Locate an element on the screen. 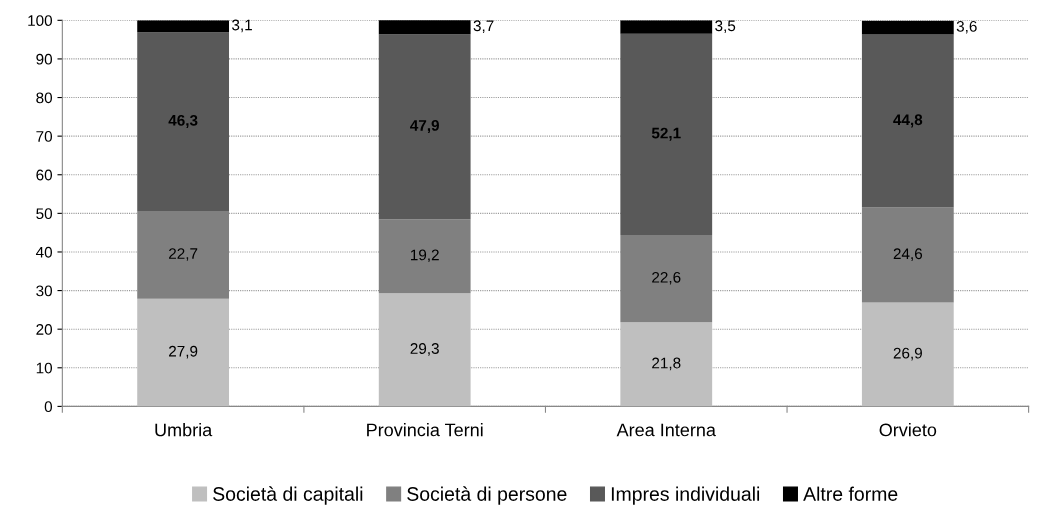 This screenshot has height=508, width=1039. data-label: 47,9 is located at coordinates (424, 126).